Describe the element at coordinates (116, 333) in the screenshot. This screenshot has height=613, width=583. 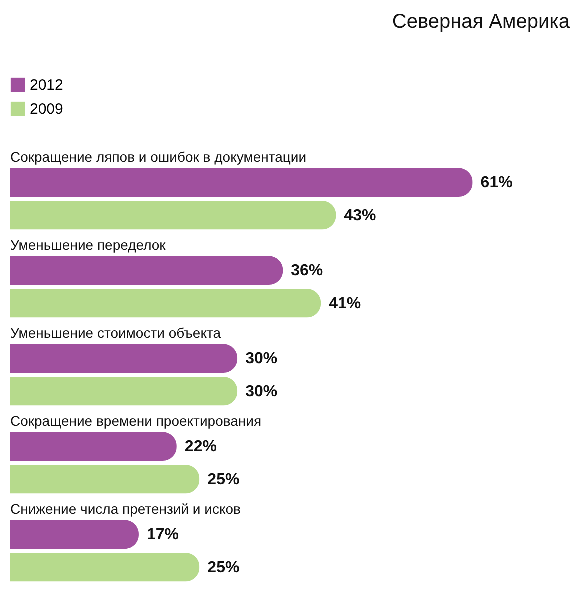
I see `y-tick-label: Уменьшение стоимости объекта` at that location.